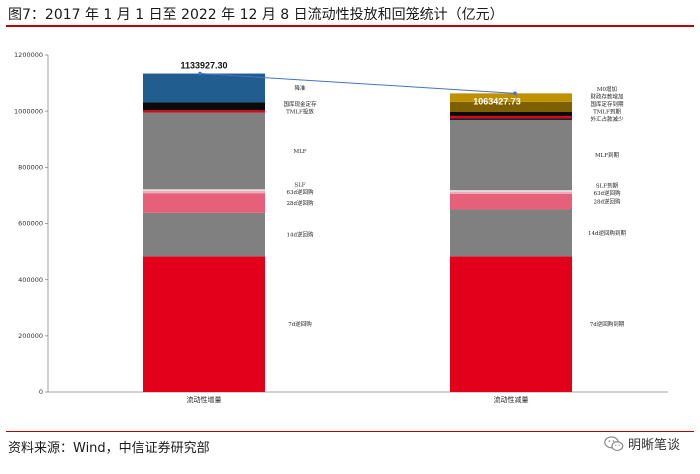  What do you see at coordinates (300, 111) in the screenshot?
I see `segment-label: TMLF投放` at bounding box center [300, 111].